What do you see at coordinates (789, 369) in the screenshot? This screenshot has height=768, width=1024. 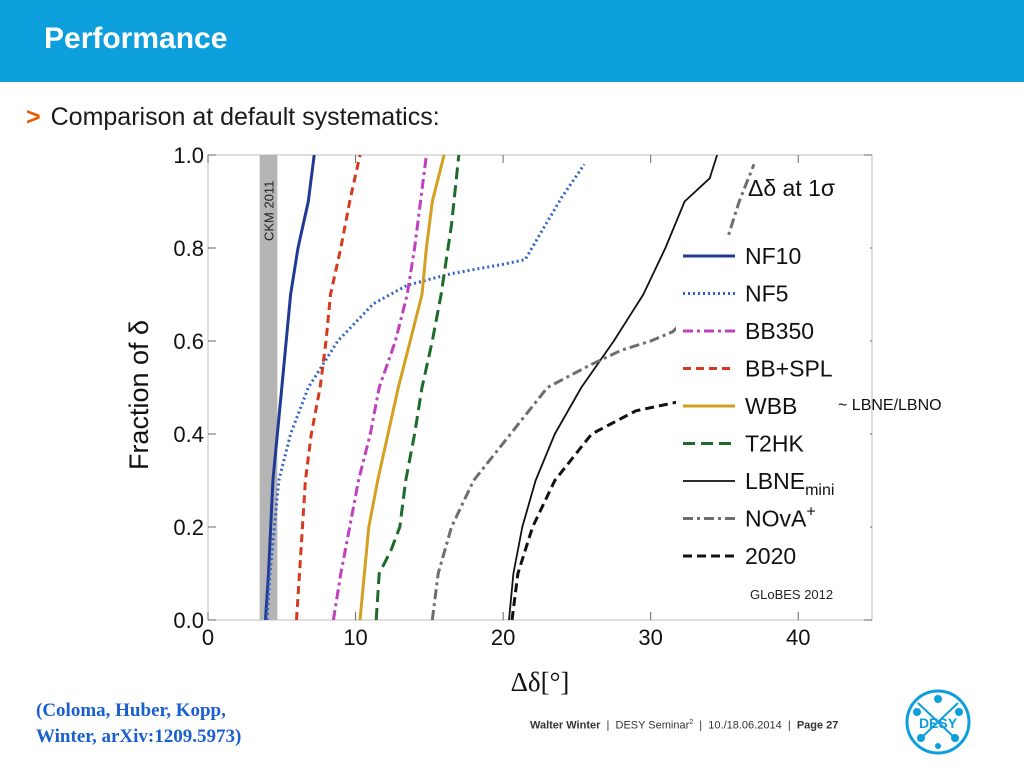 I see `legend-label: BB+SPL` at bounding box center [789, 369].